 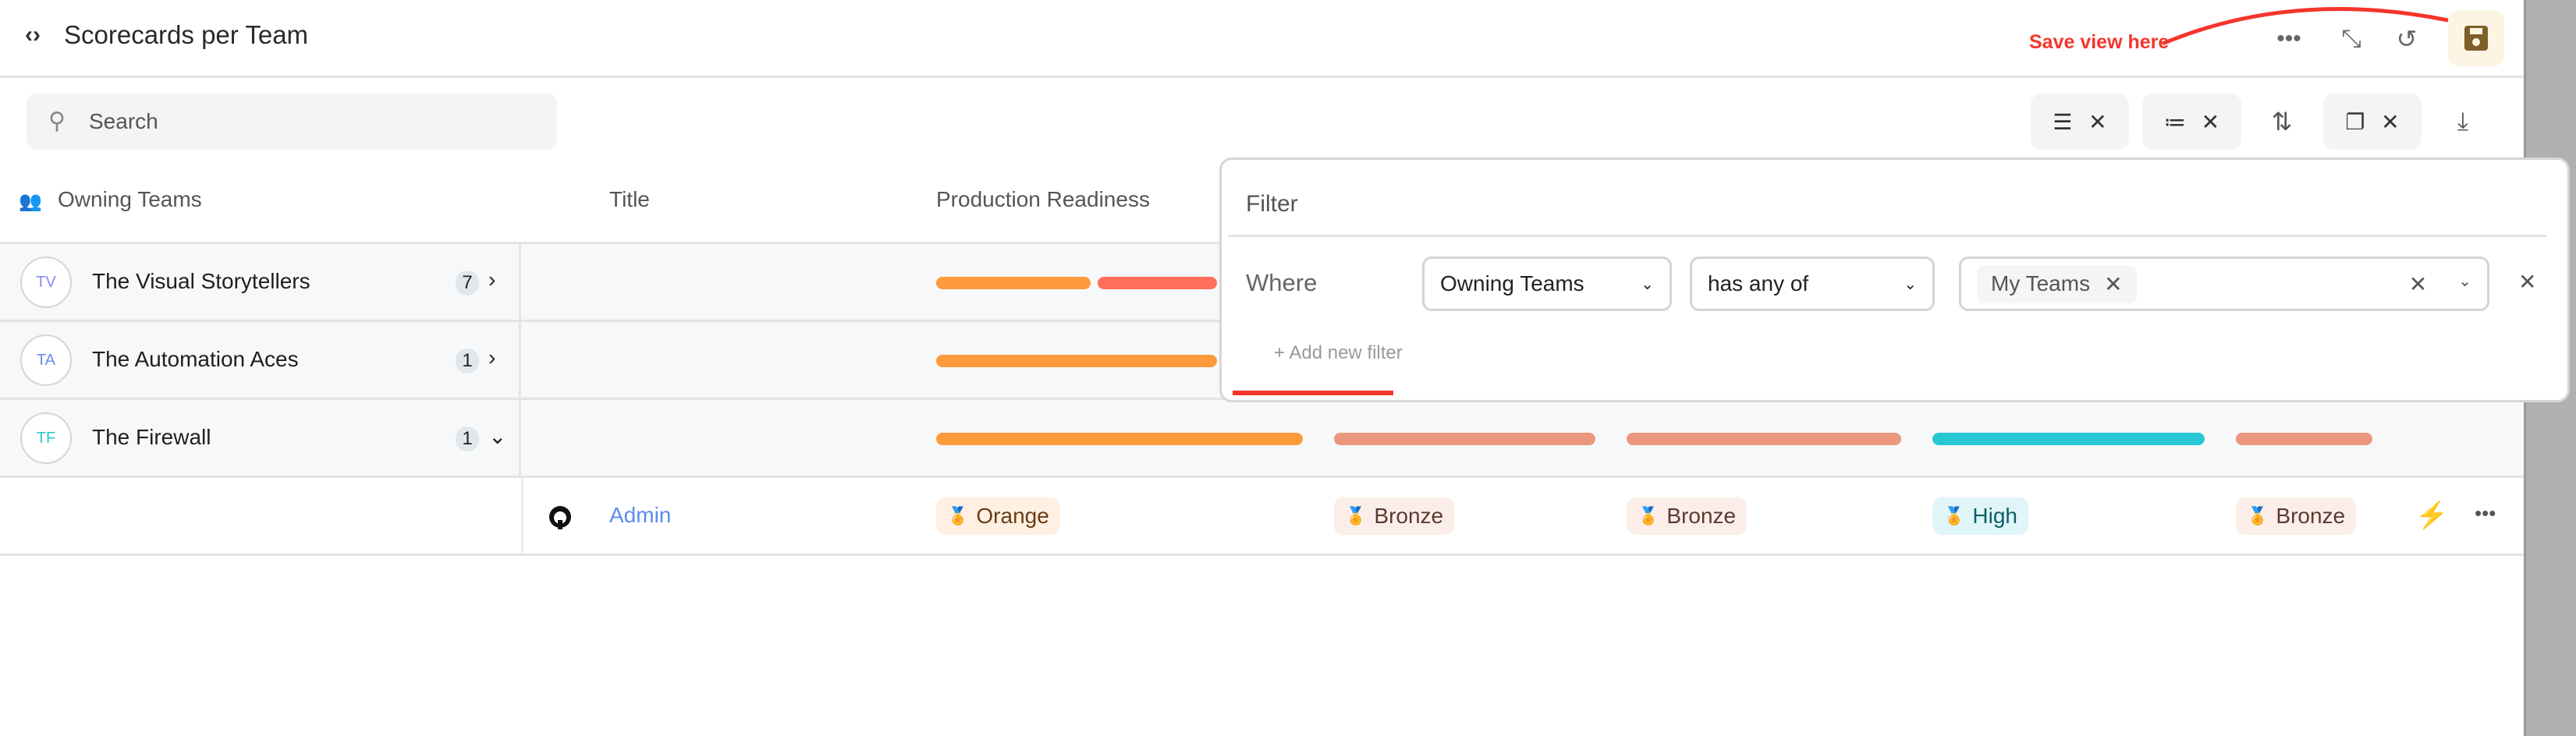 I want to click on field-select: Owning Teams ⌄, so click(x=1547, y=284).